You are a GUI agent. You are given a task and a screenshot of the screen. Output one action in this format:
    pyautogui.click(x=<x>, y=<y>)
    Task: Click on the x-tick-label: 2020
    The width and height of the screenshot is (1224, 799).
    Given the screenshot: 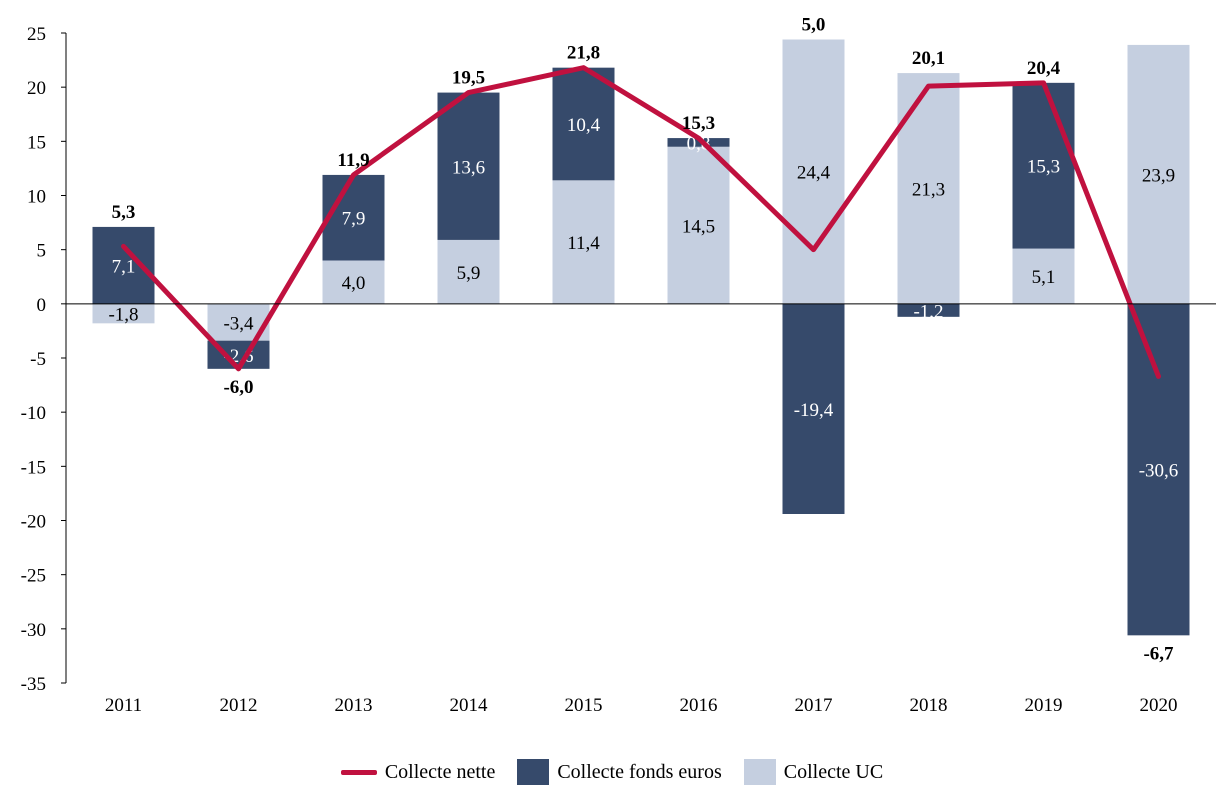 What is the action you would take?
    pyautogui.click(x=1159, y=705)
    